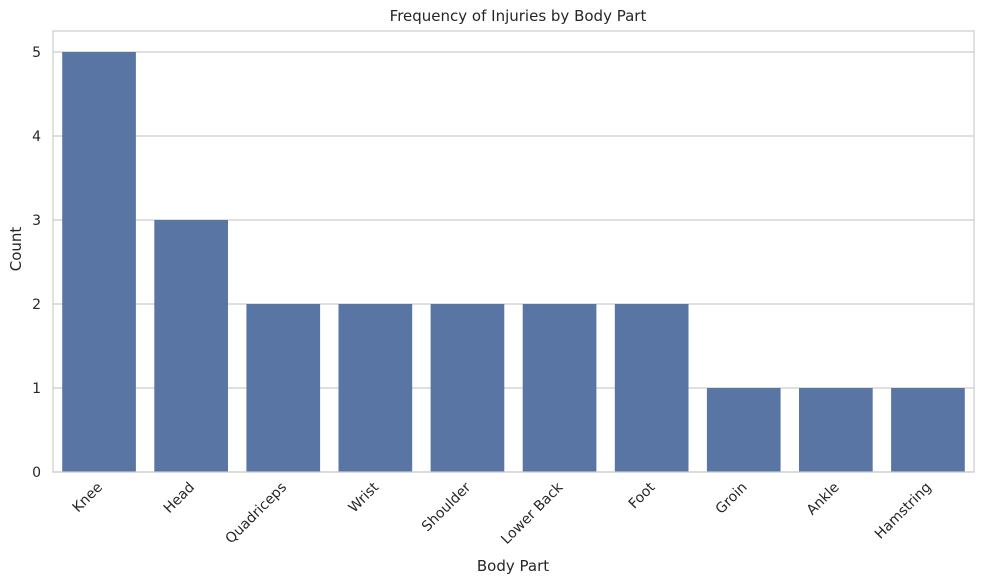 This screenshot has width=984, height=583. What do you see at coordinates (179, 498) in the screenshot?
I see `x-tick-label: Head` at bounding box center [179, 498].